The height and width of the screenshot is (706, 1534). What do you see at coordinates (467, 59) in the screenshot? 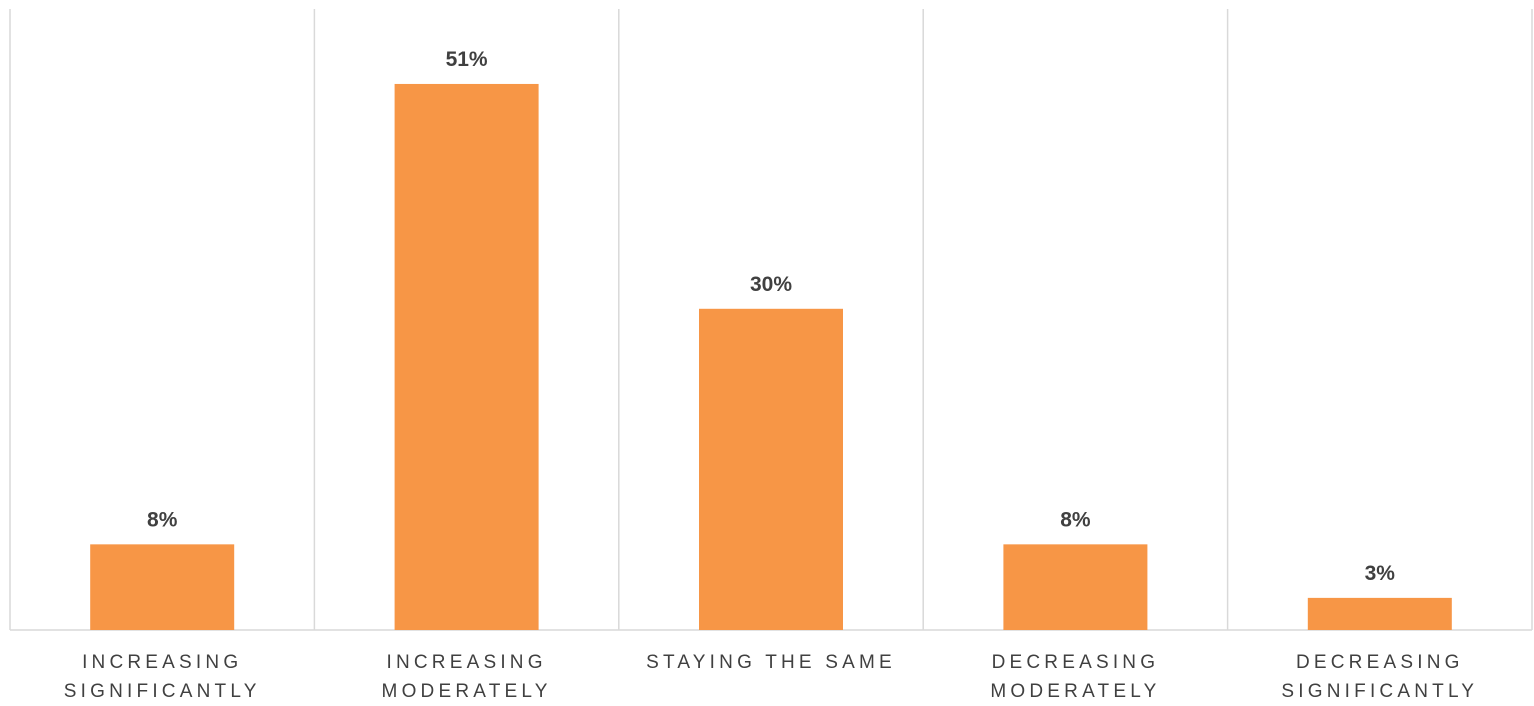
I see `data-label: 51%` at bounding box center [467, 59].